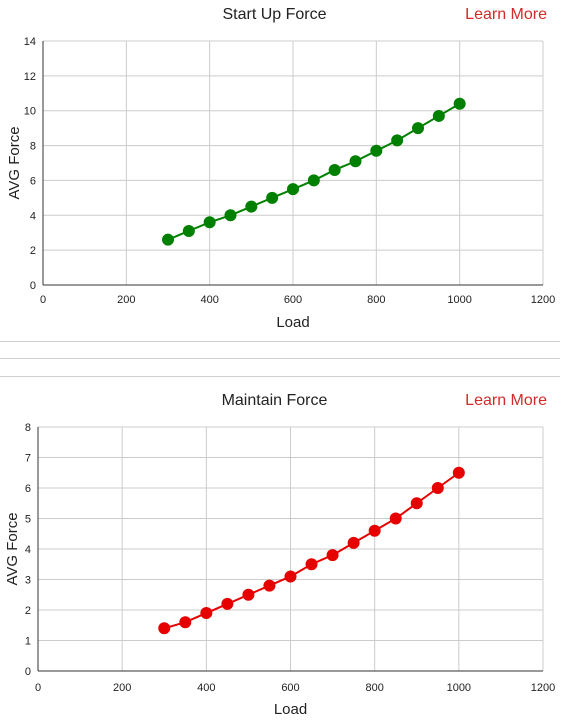  What do you see at coordinates (30, 42) in the screenshot?
I see `y-tick-label: 14` at bounding box center [30, 42].